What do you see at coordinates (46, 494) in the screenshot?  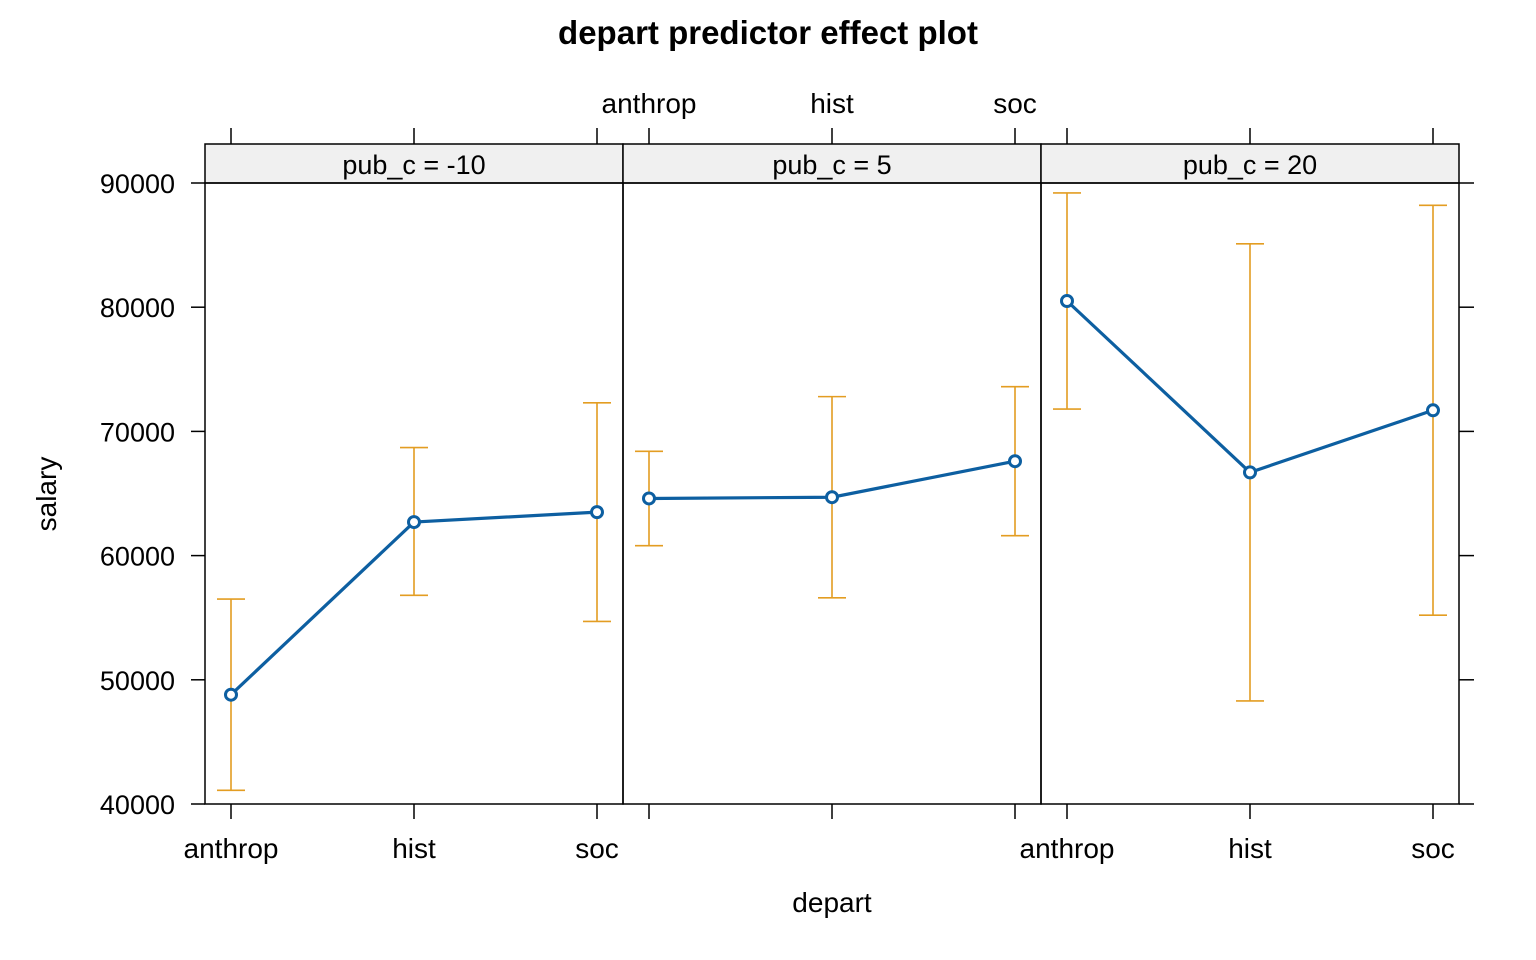 I see `y-axis-title: salary` at bounding box center [46, 494].